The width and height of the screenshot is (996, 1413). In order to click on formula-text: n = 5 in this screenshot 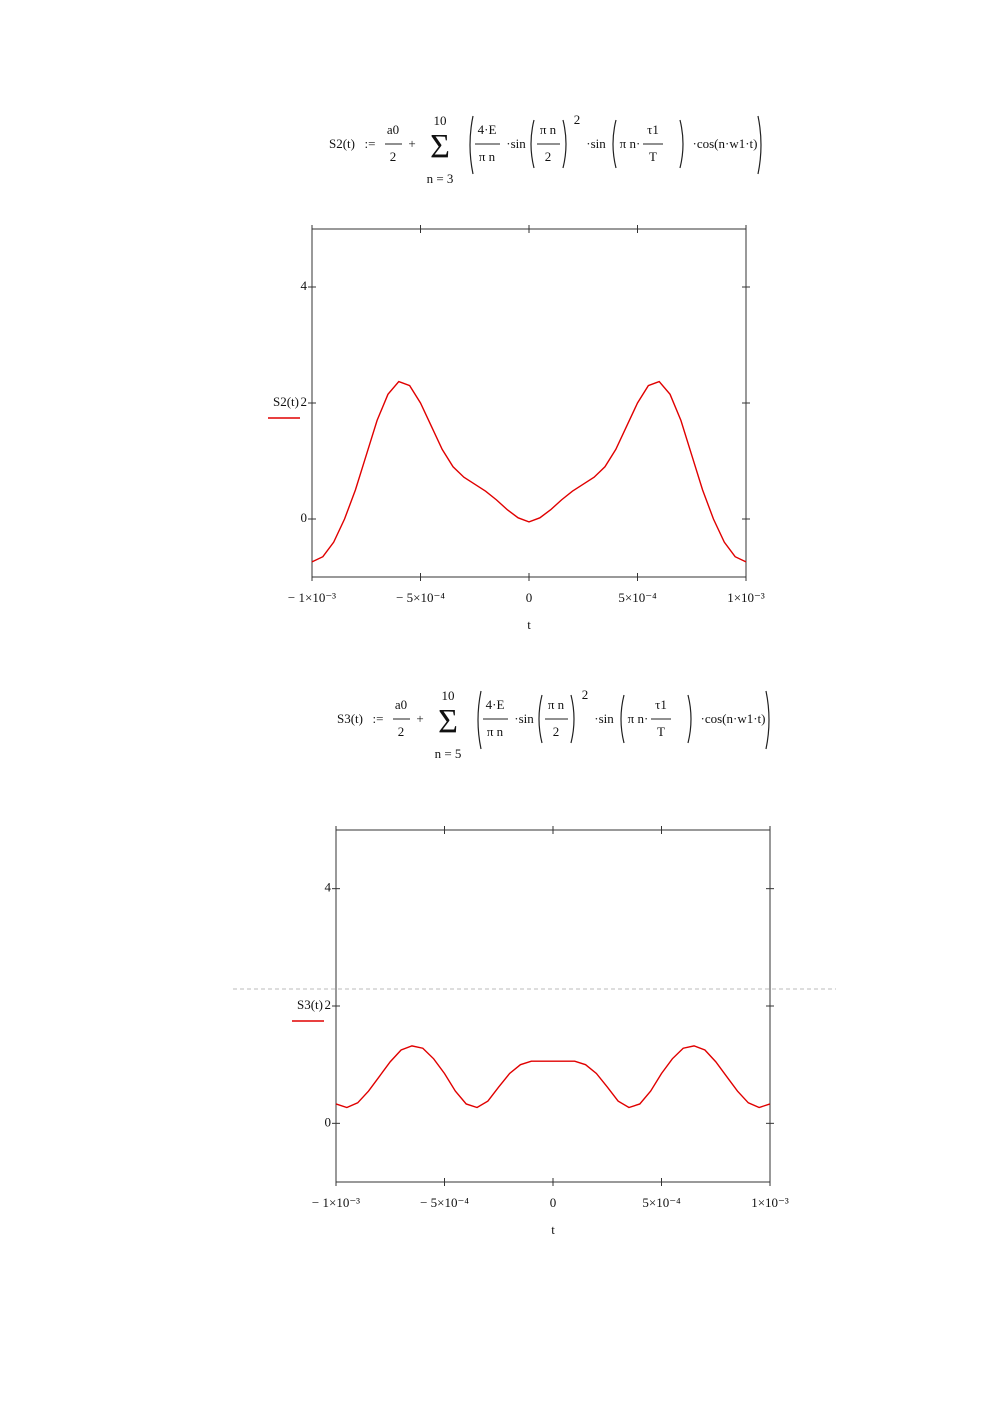, I will do `click(448, 753)`.